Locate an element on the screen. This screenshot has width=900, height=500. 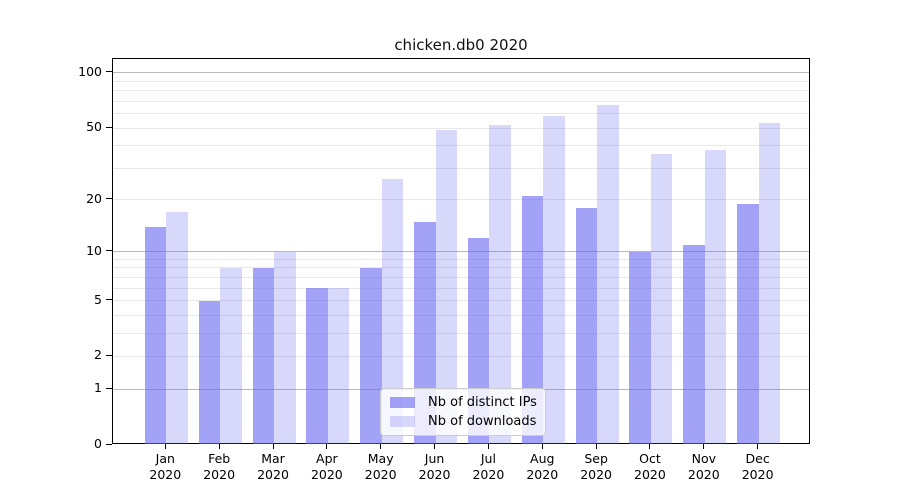
bar-downloads-mar is located at coordinates (285, 347).